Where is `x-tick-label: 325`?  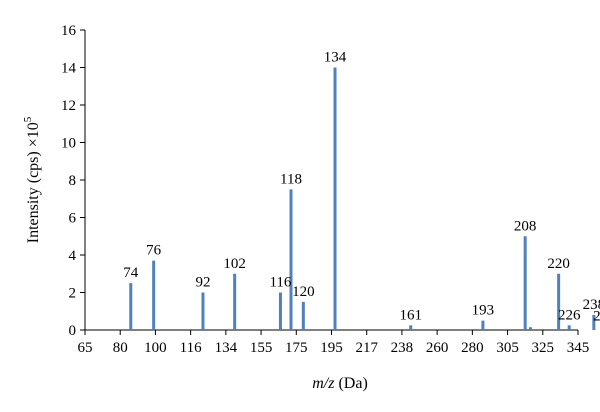 x-tick-label: 325 is located at coordinates (543, 348).